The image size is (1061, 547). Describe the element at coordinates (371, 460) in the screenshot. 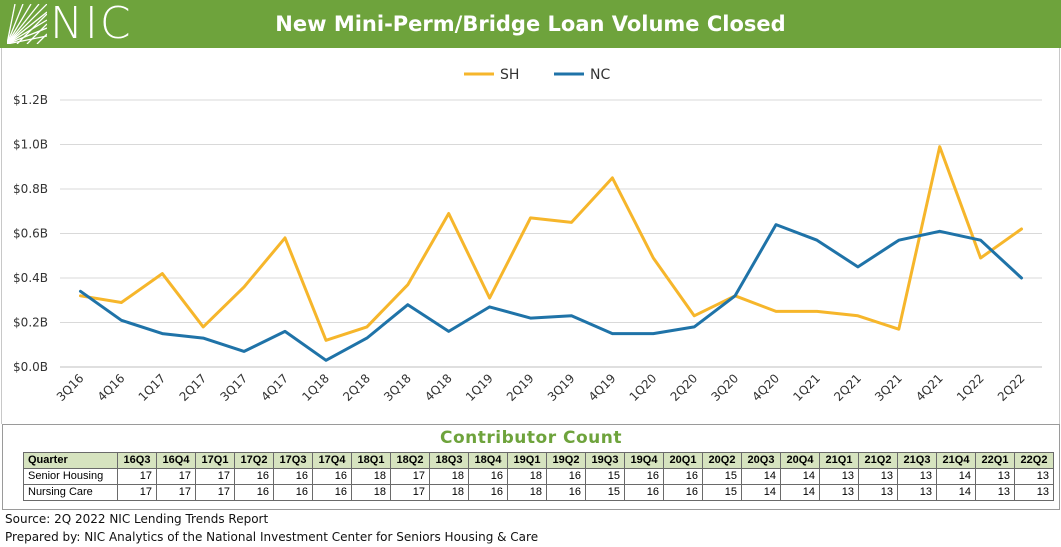

I see `table-header-cell: 18Q1` at that location.